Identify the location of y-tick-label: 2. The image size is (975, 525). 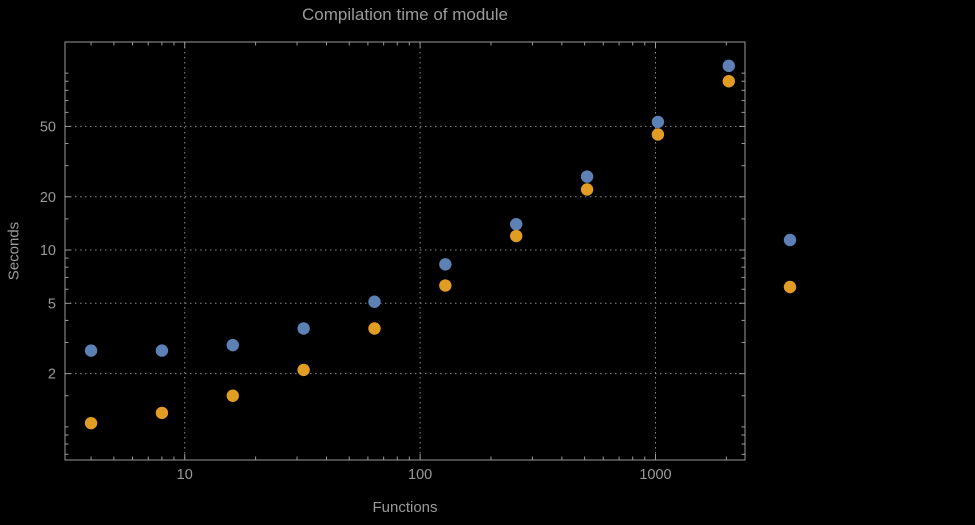
(52, 375).